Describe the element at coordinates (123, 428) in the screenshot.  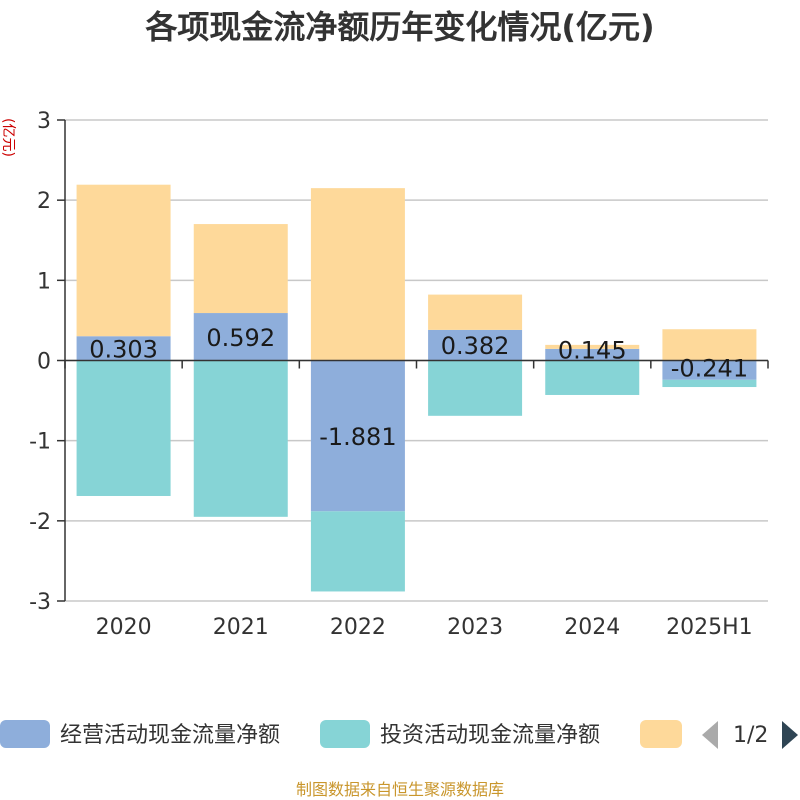
I see `bar-series2-2020` at that location.